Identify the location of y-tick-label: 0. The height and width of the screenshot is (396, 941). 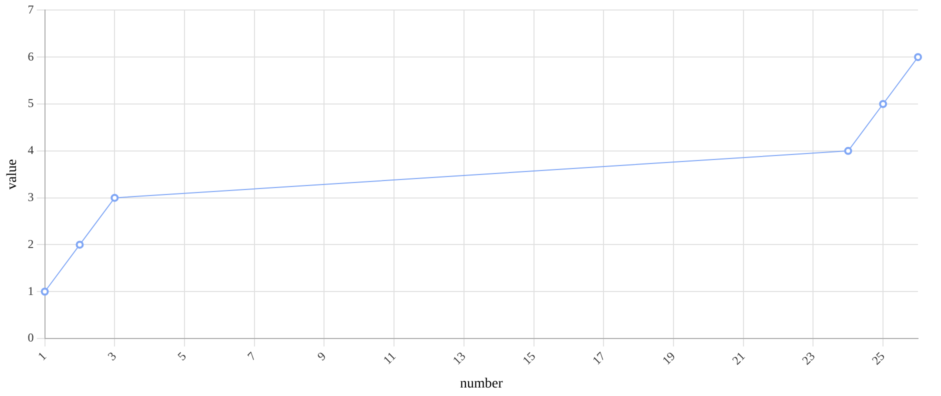
(31, 337).